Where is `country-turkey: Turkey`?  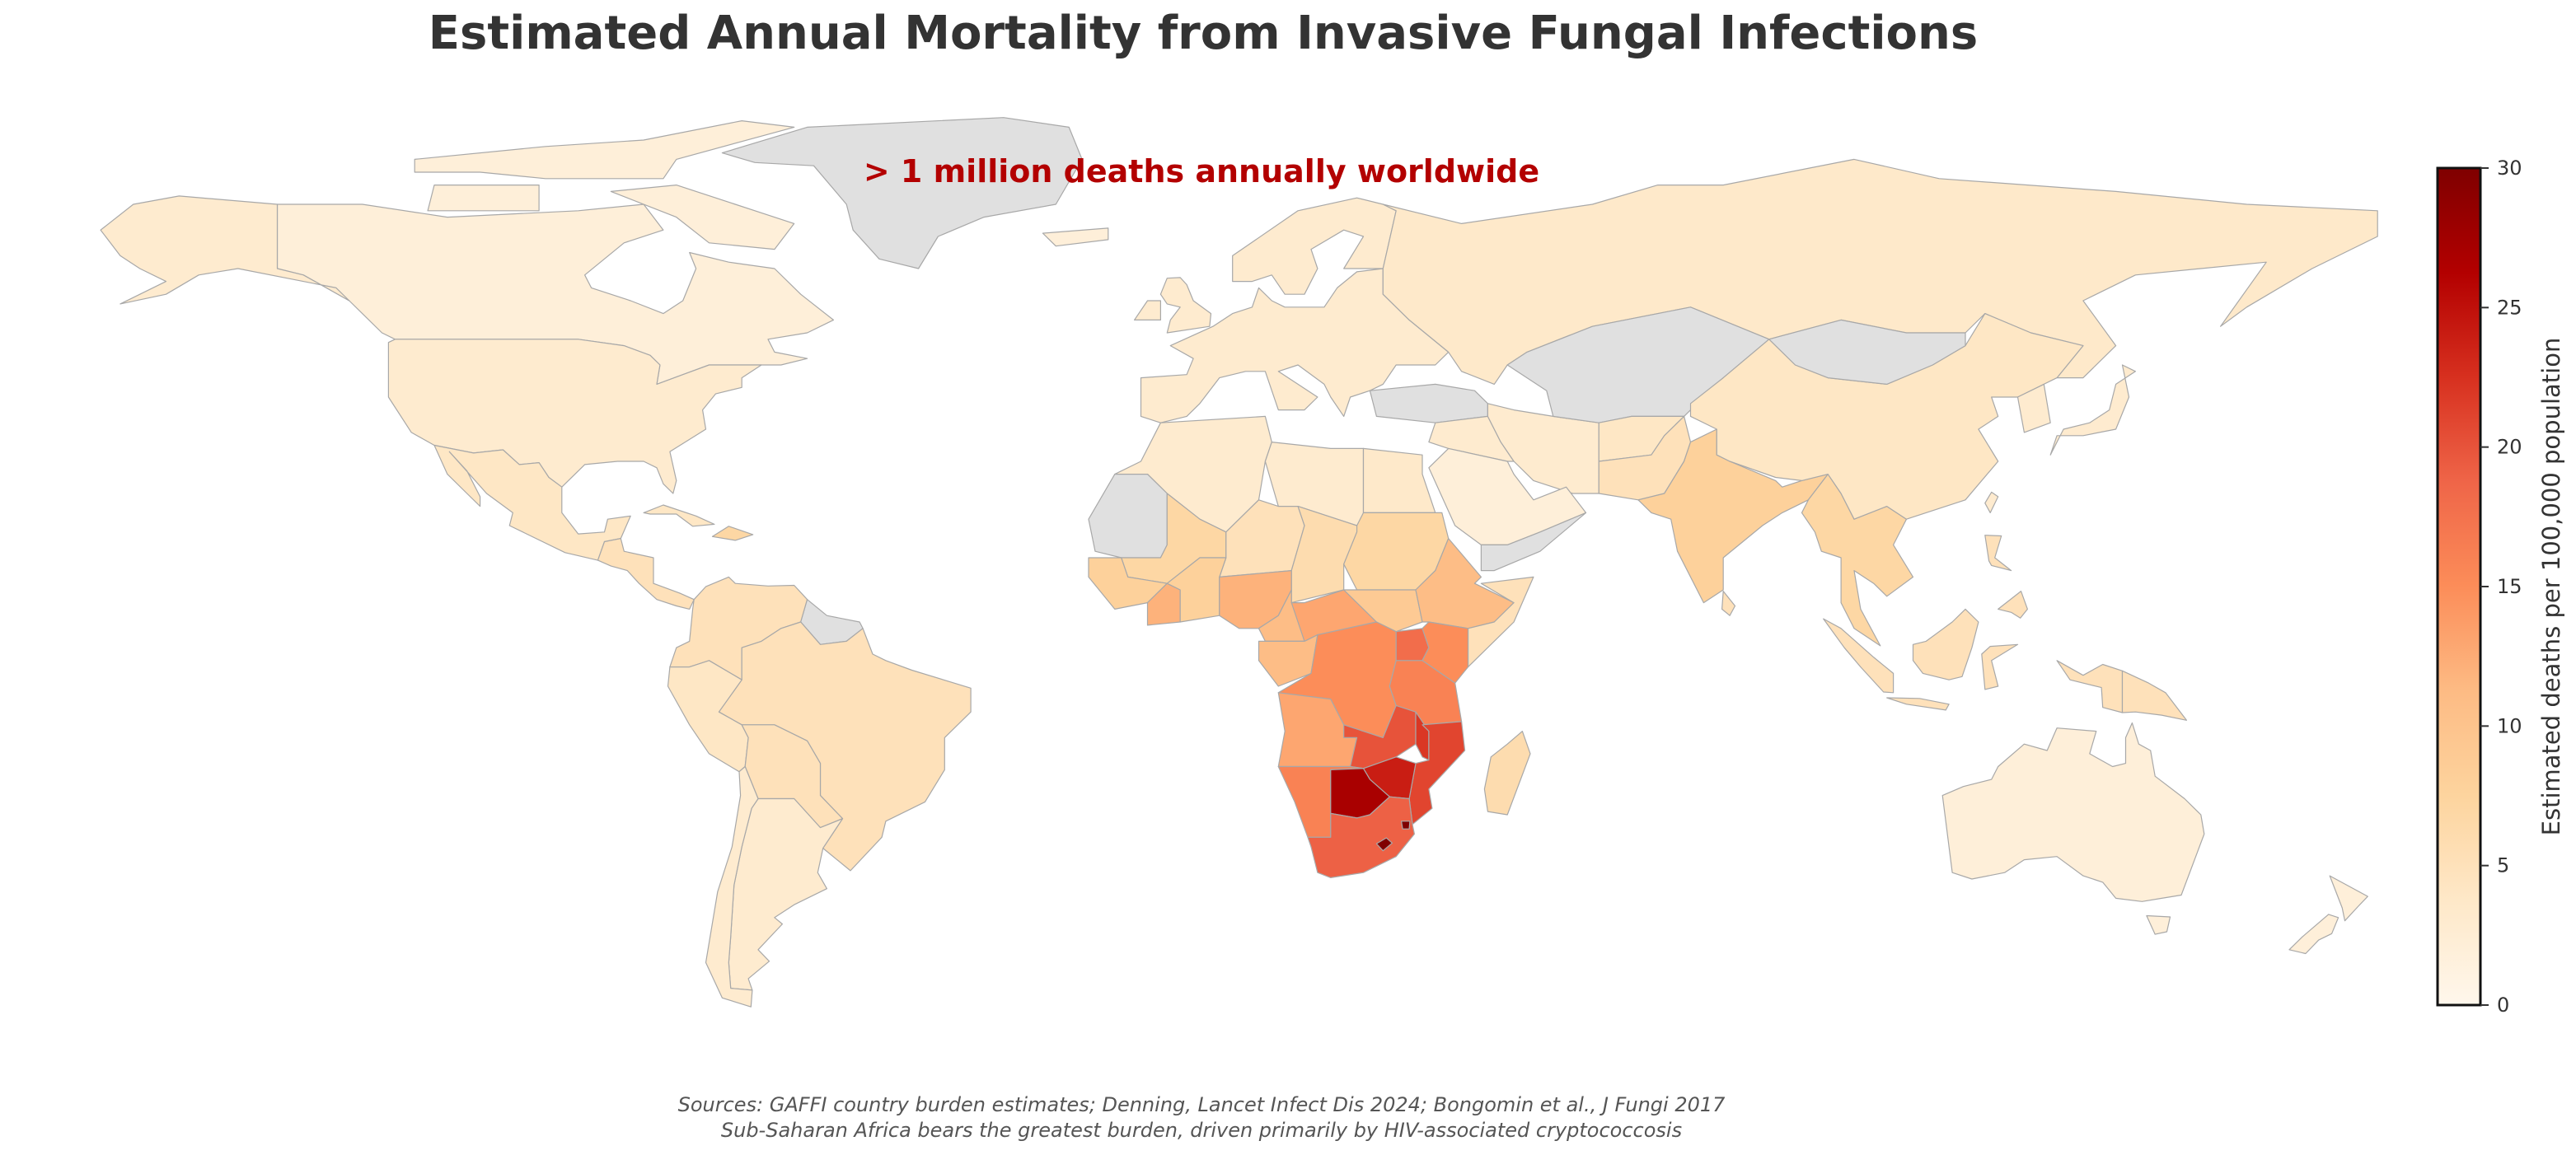
country-turkey: Turkey is located at coordinates (1428, 403).